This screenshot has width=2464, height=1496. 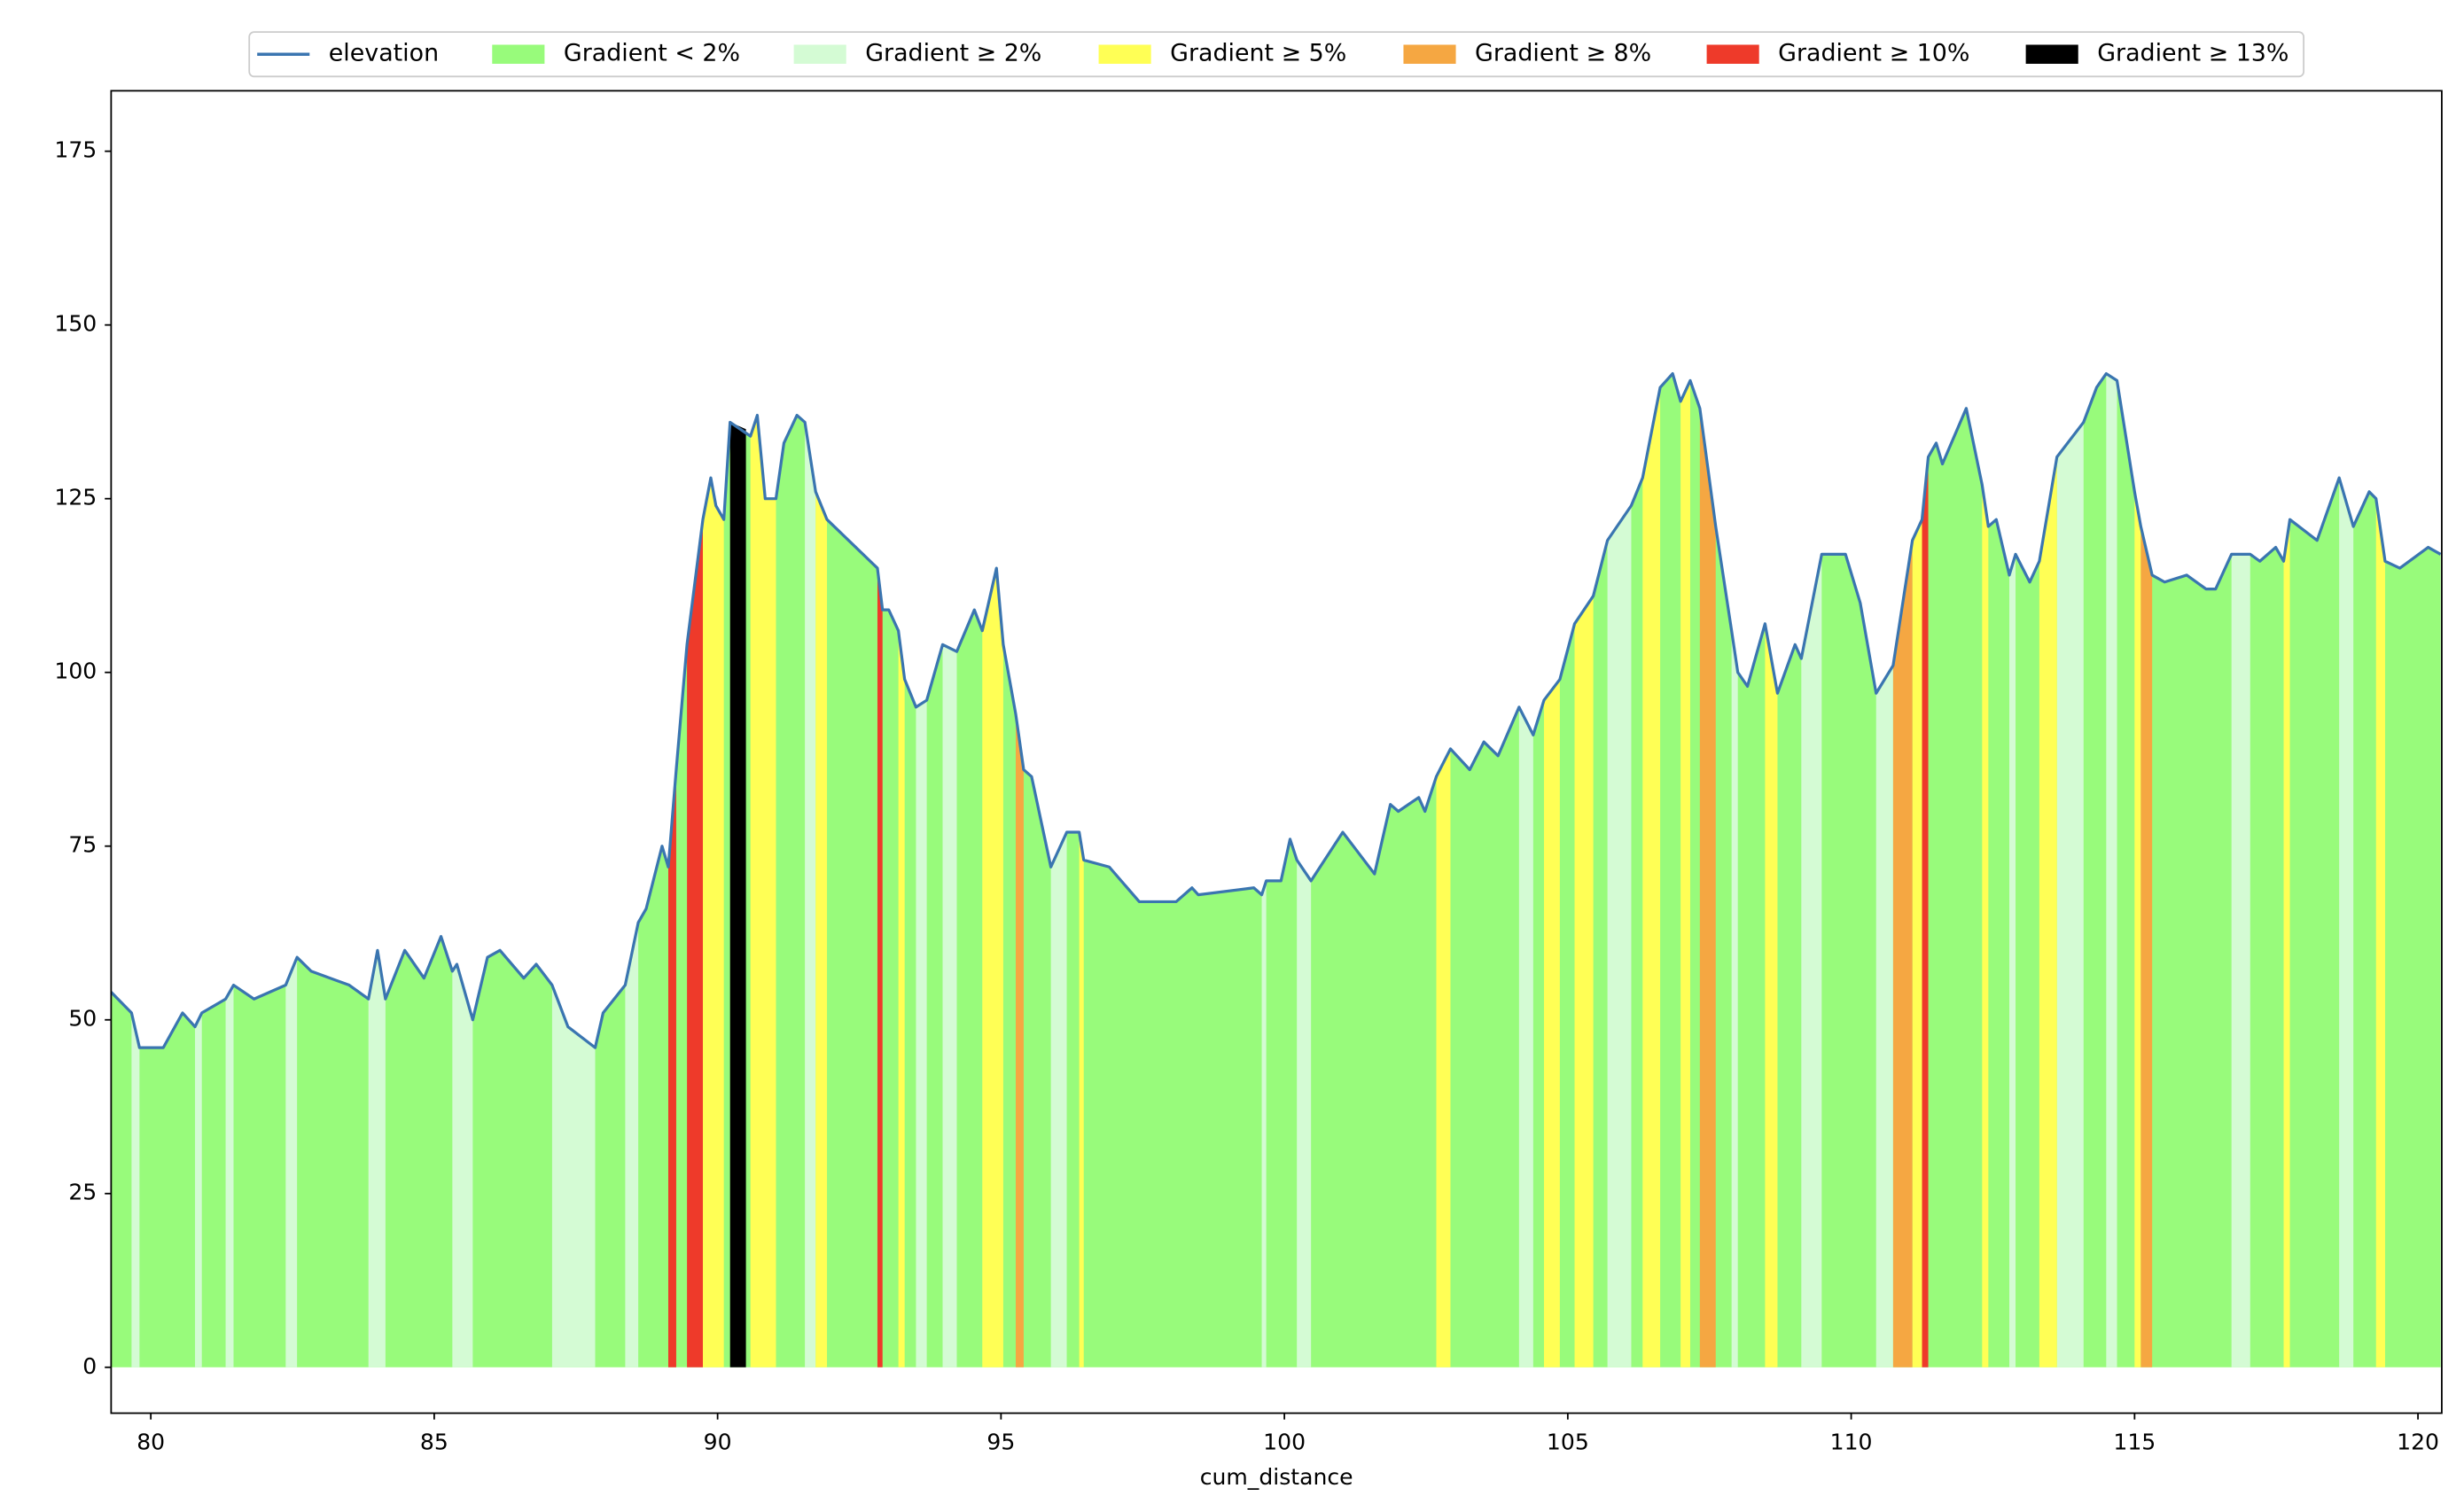 What do you see at coordinates (434, 1443) in the screenshot?
I see `x-tick-label: 85` at bounding box center [434, 1443].